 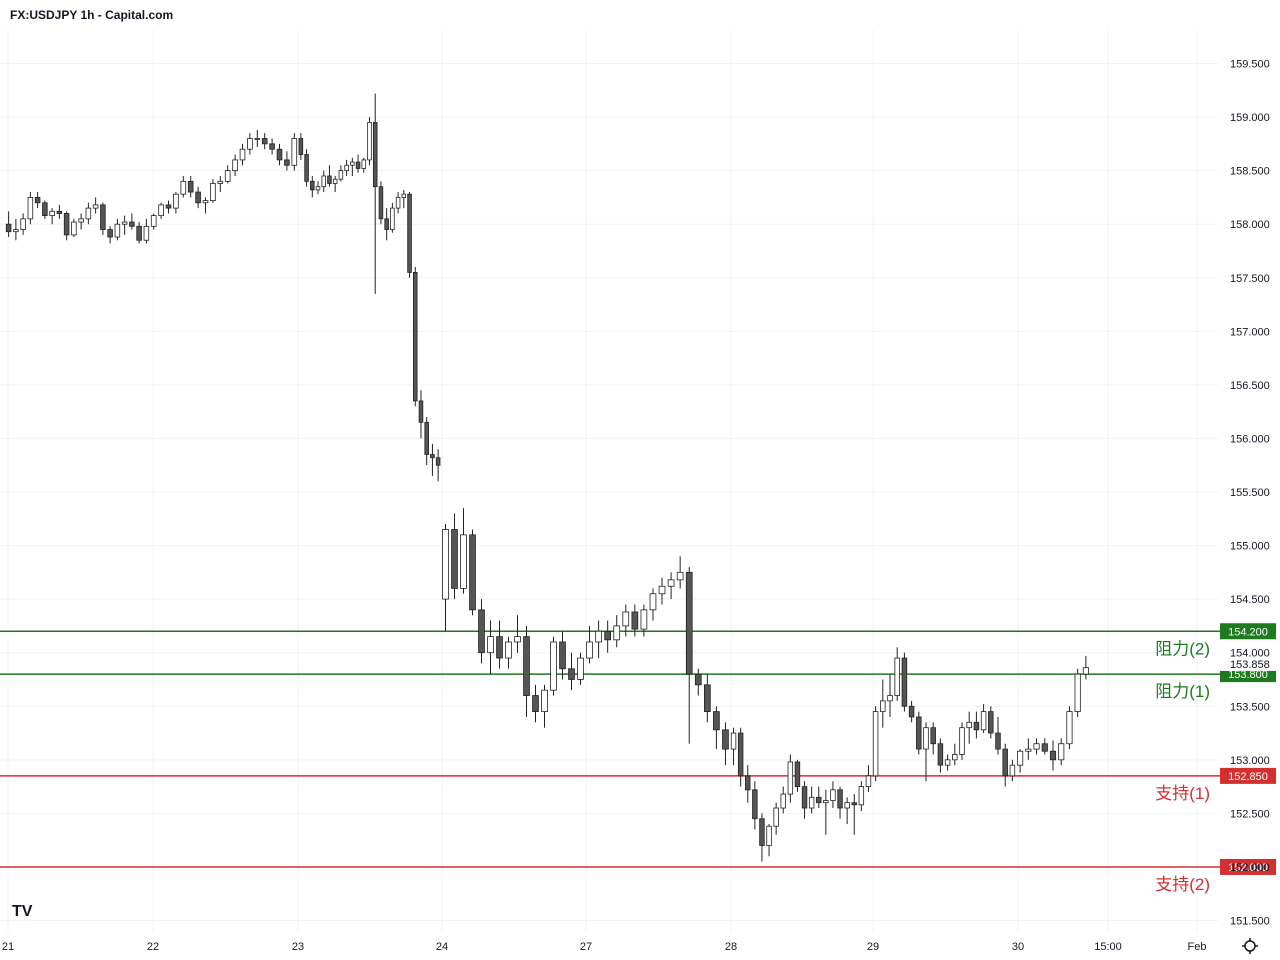 What do you see at coordinates (1018, 947) in the screenshot?
I see `x-tick-label: 30` at bounding box center [1018, 947].